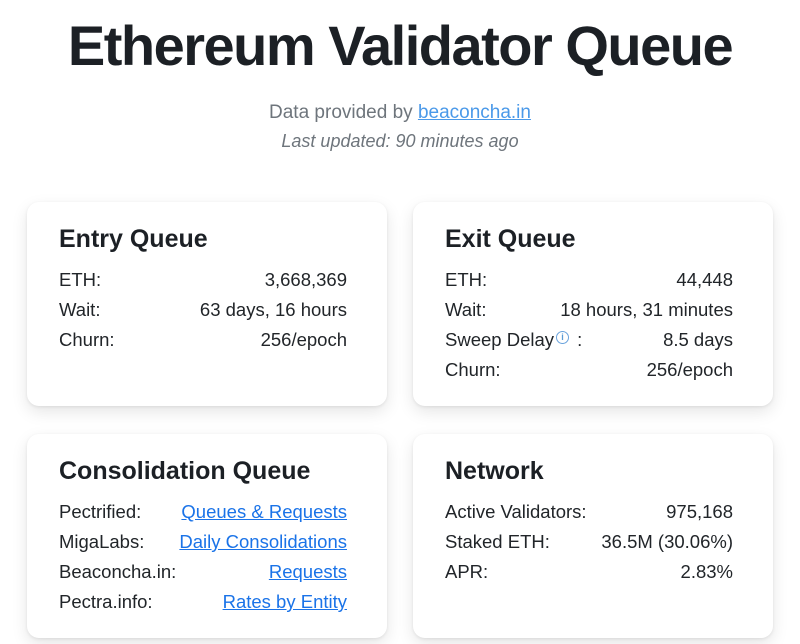  What do you see at coordinates (400, 141) in the screenshot?
I see `last-updated-text: Last updated: 90 minutes ago` at bounding box center [400, 141].